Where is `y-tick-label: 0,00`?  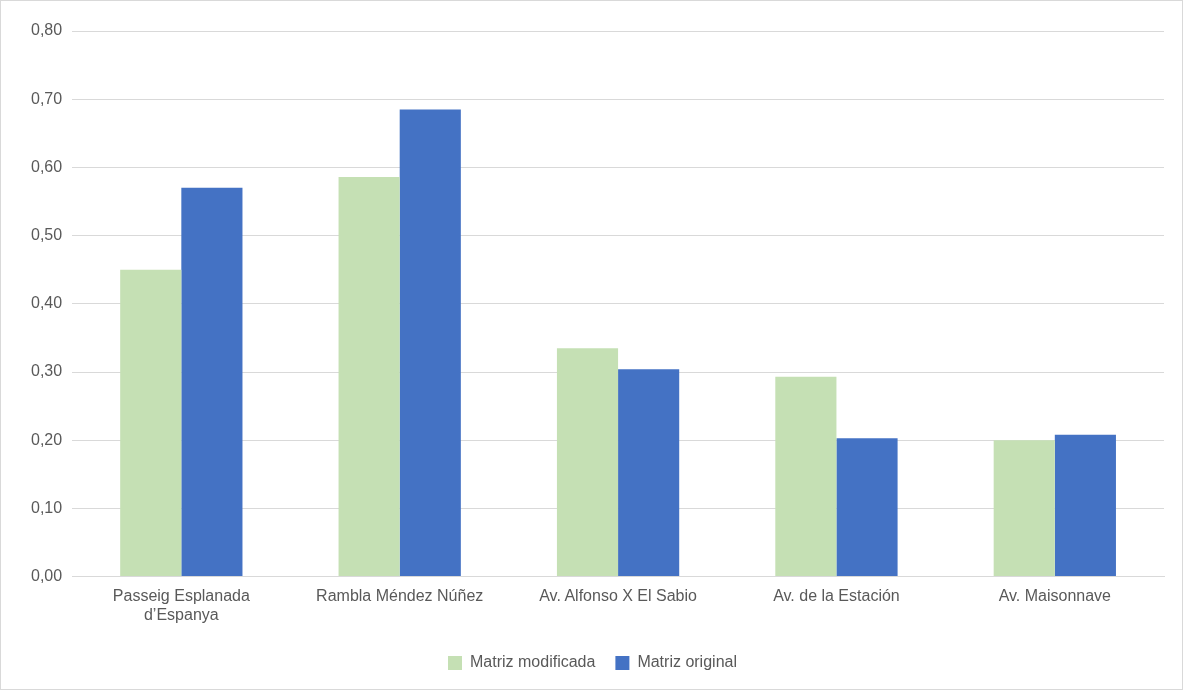 y-tick-label: 0,00 is located at coordinates (47, 576).